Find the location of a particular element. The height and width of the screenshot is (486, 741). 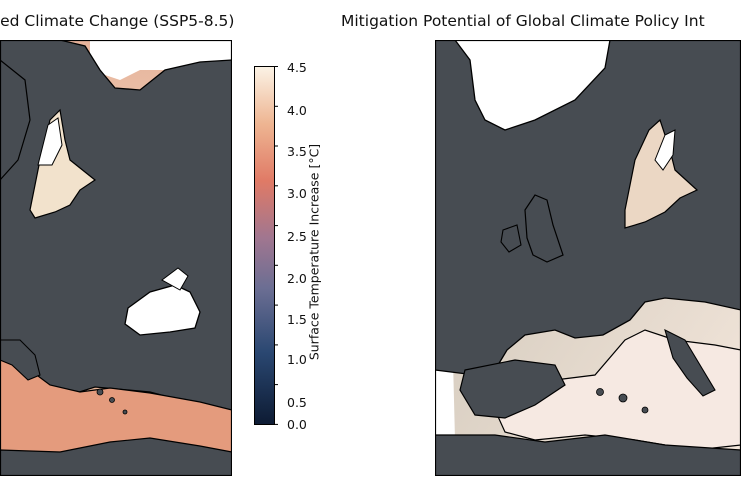

colorbar-tick-9: 4.5 is located at coordinates (297, 67).